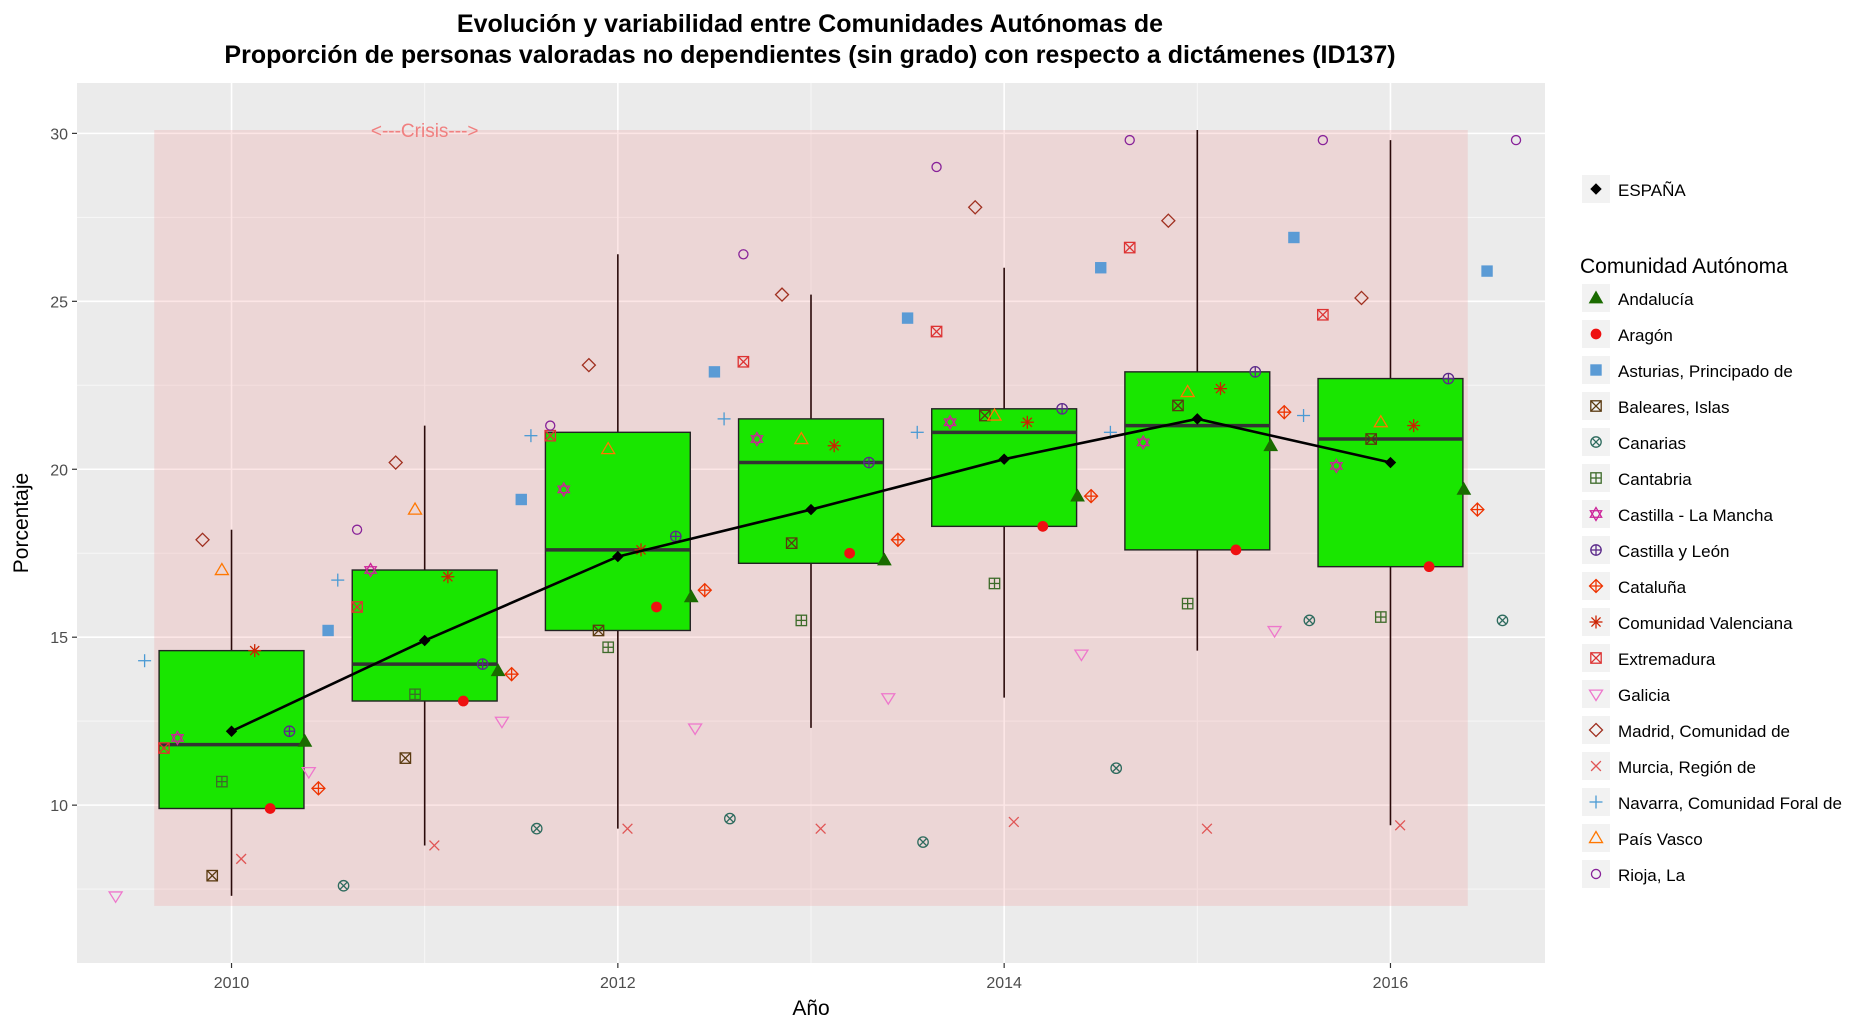  What do you see at coordinates (1361, 298) in the screenshot?
I see `point-madrid-comunidad-de-2016` at bounding box center [1361, 298].